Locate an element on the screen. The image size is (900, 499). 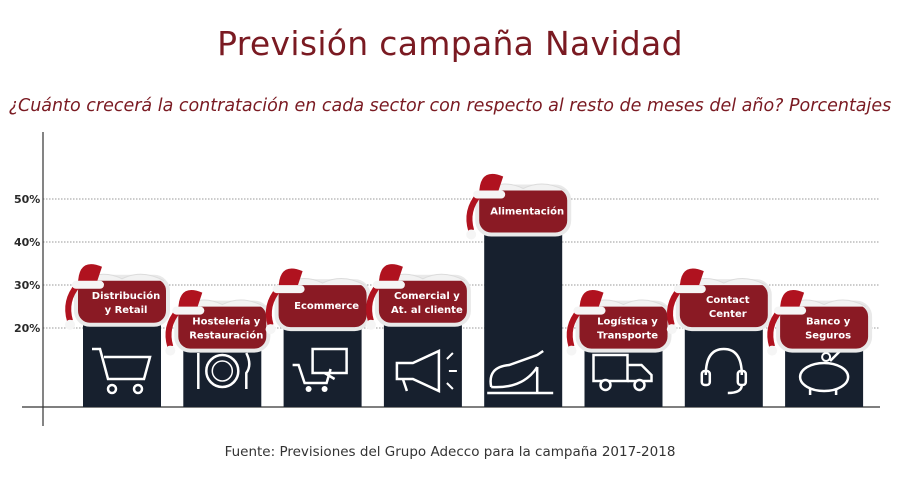
truck-icon is located at coordinates (622, 372).